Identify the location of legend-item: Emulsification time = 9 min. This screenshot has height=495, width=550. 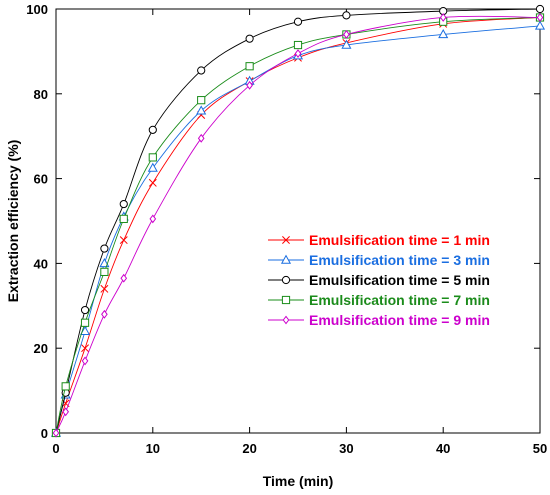
(379, 320).